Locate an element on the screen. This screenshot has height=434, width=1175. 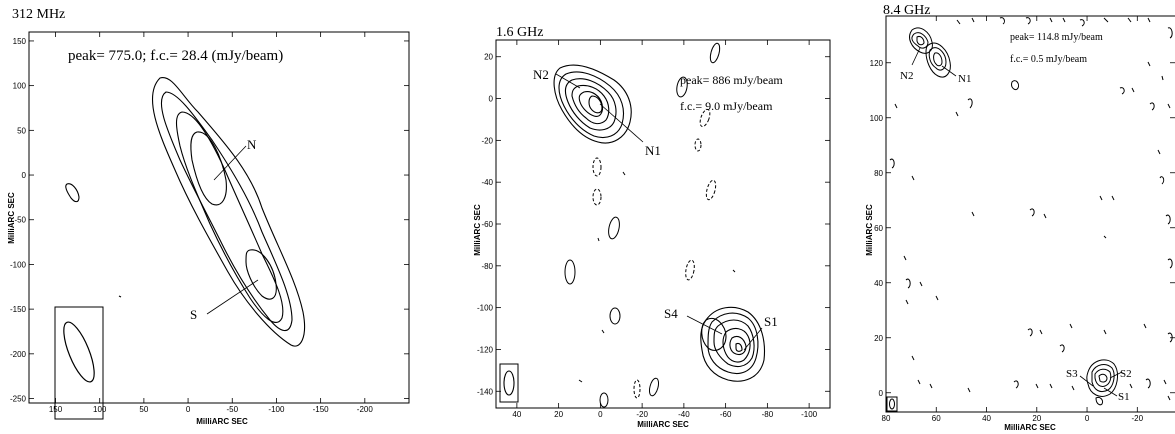
panel3-y-tick-label: 60 is located at coordinates (878, 228).